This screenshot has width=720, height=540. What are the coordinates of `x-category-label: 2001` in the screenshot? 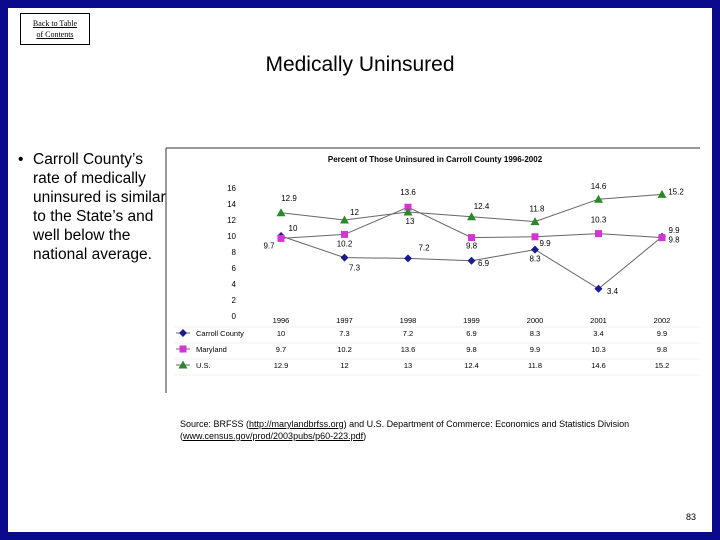 It's located at (598, 320).